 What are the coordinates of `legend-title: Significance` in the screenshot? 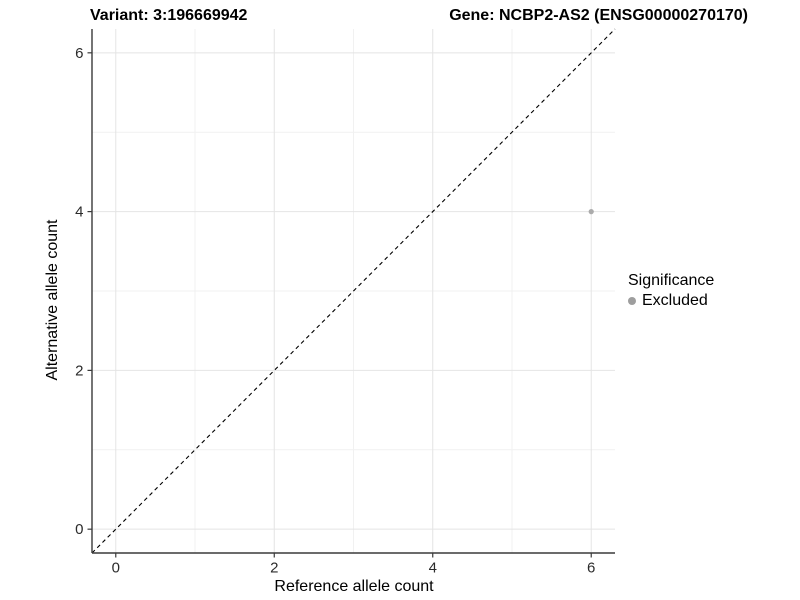 It's located at (671, 280).